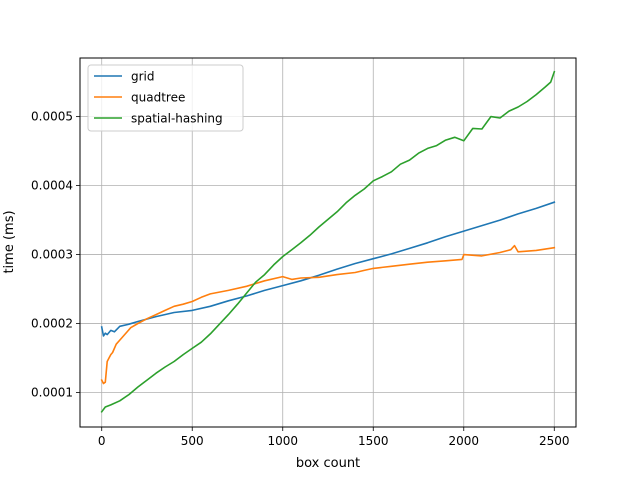 This screenshot has height=484, width=640. I want to click on x-tick-label: 0, so click(102, 441).